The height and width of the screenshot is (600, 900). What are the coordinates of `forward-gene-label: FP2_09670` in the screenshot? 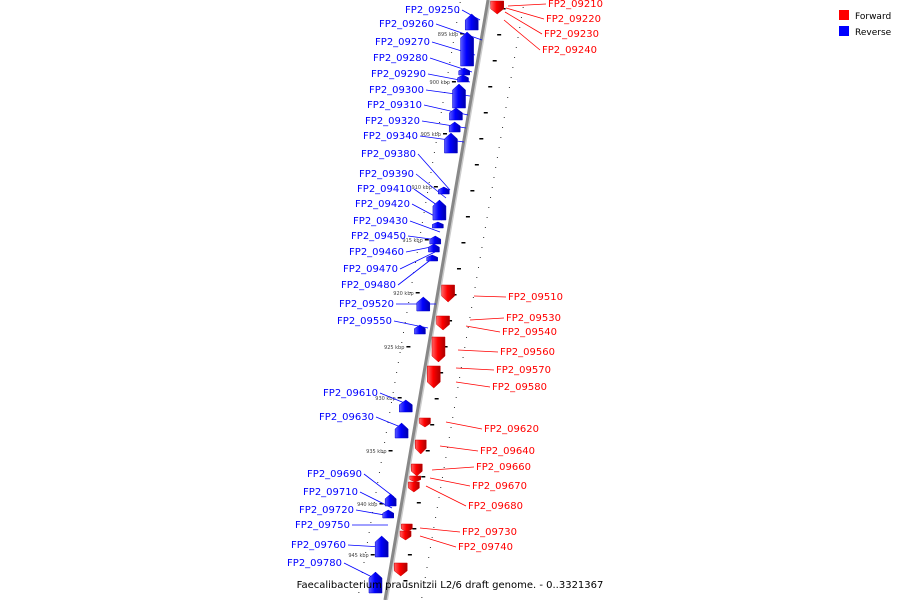 It's located at (499, 486).